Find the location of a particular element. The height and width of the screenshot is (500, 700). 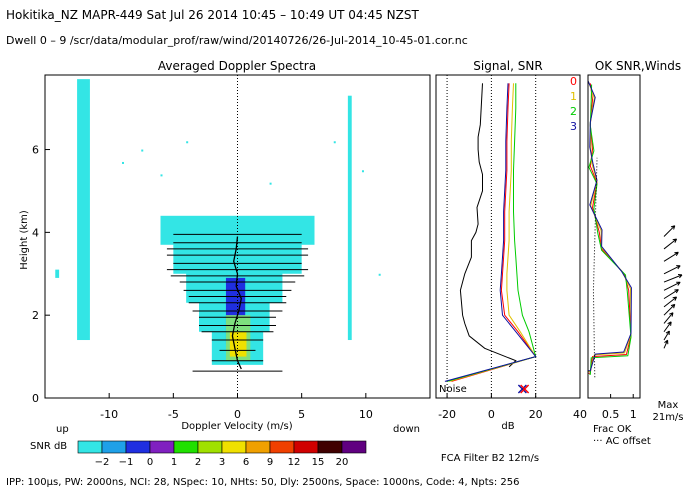

colorbar-tick-label: 2 is located at coordinates (198, 462).